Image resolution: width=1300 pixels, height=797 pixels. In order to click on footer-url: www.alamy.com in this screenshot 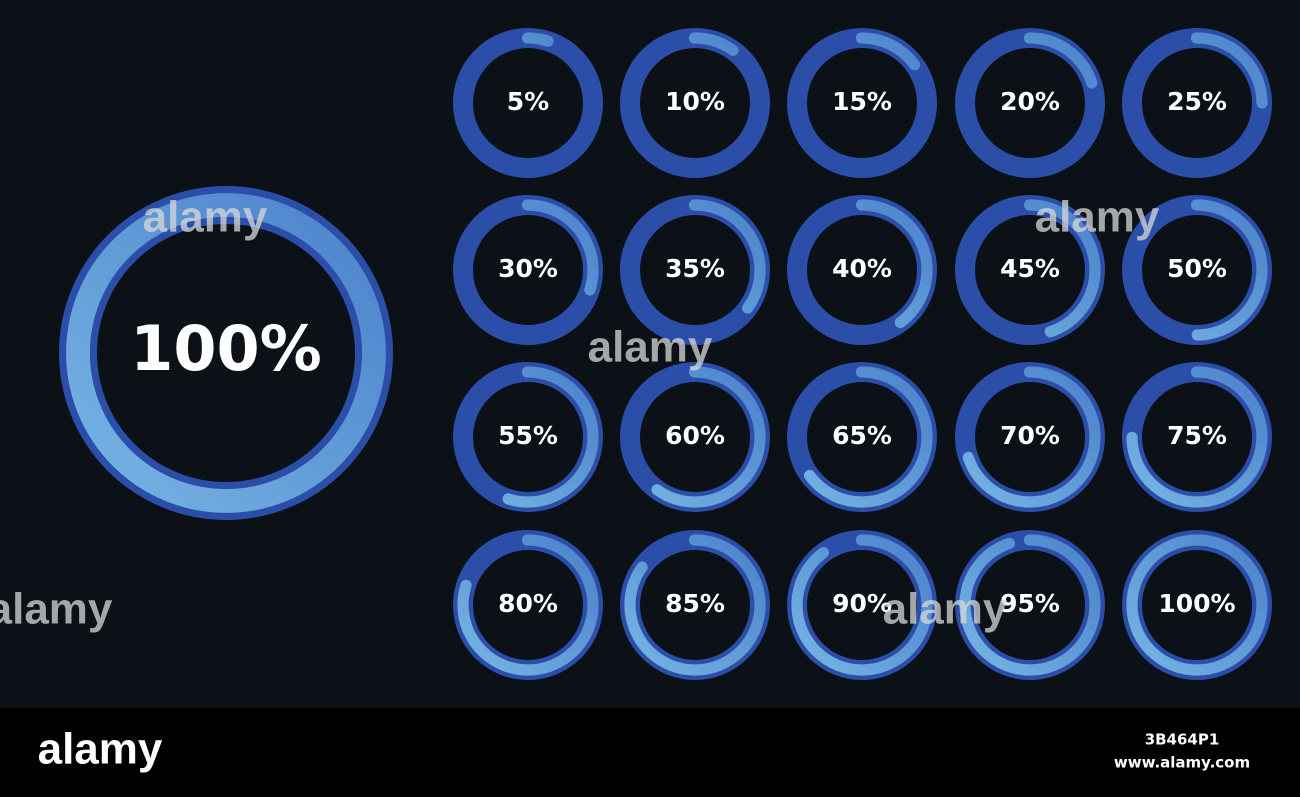, I will do `click(1182, 763)`.